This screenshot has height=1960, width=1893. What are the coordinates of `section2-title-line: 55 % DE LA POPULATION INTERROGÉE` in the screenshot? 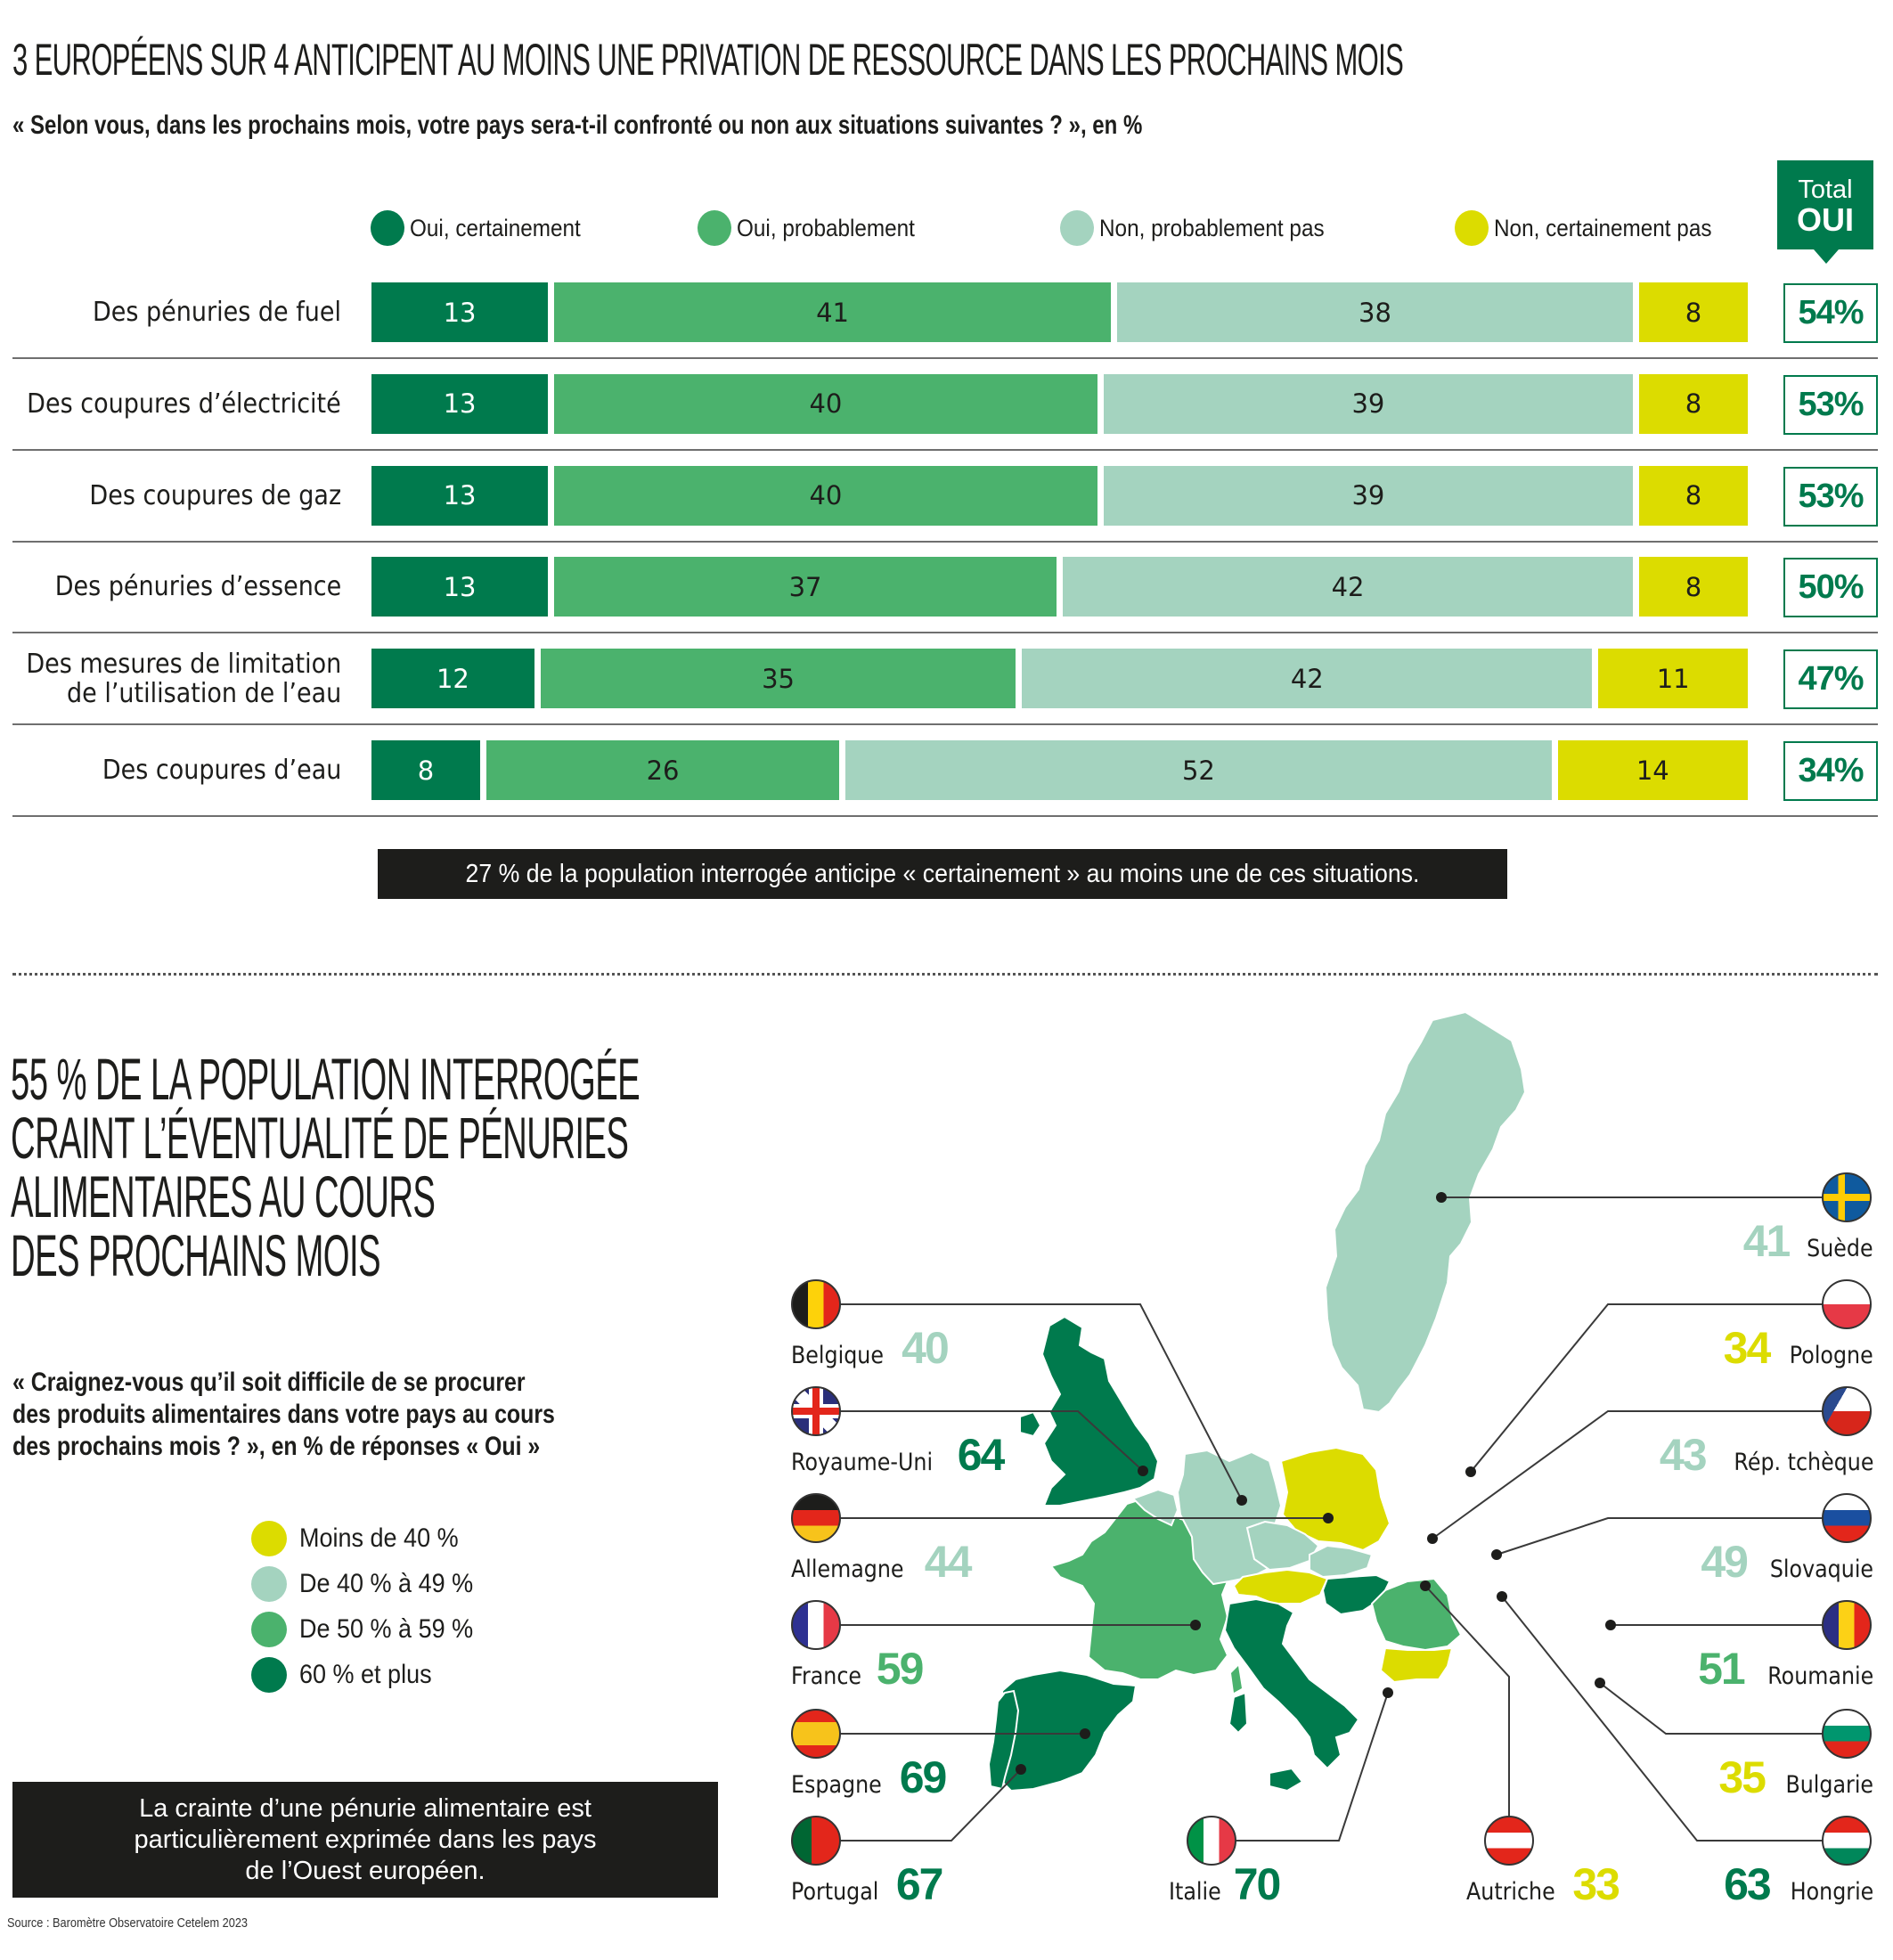 It's located at (326, 1079).